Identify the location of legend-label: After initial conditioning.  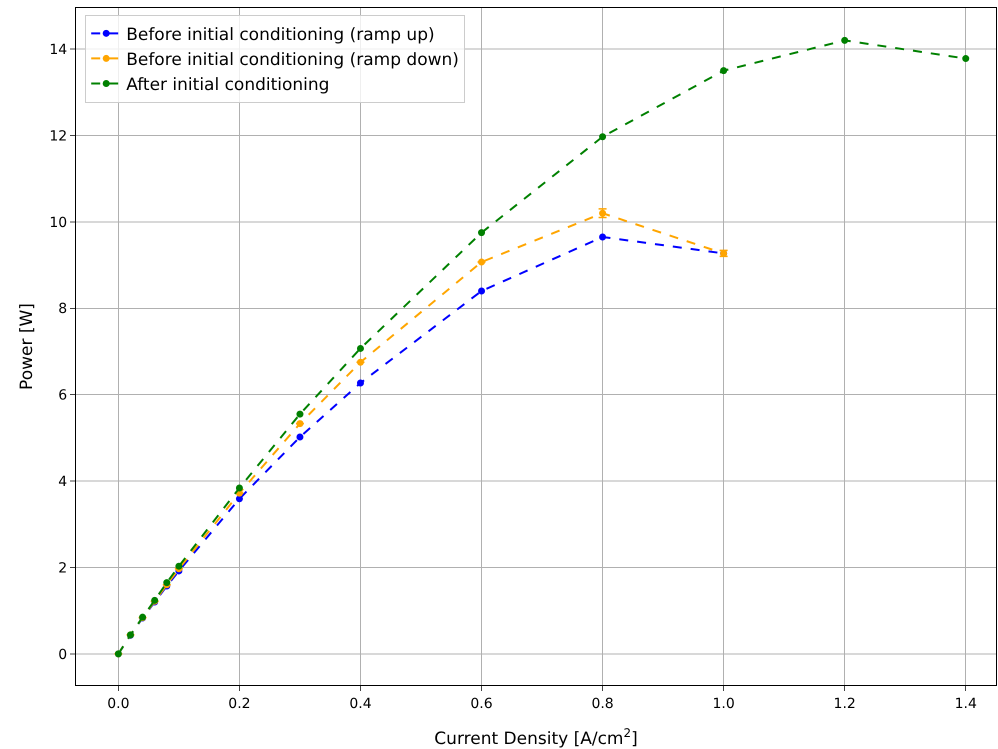
(228, 85).